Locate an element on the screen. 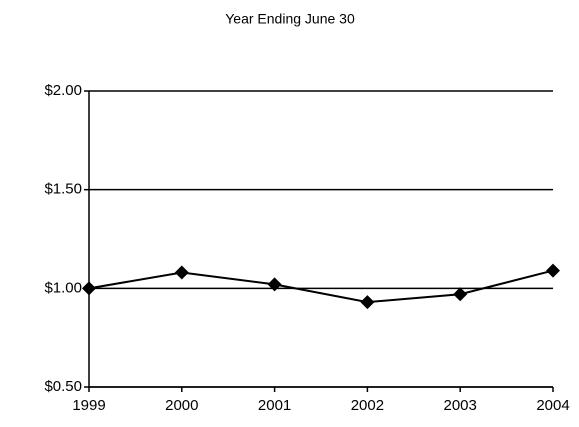 The width and height of the screenshot is (579, 427). x-tick-label: 2004 is located at coordinates (552, 405).